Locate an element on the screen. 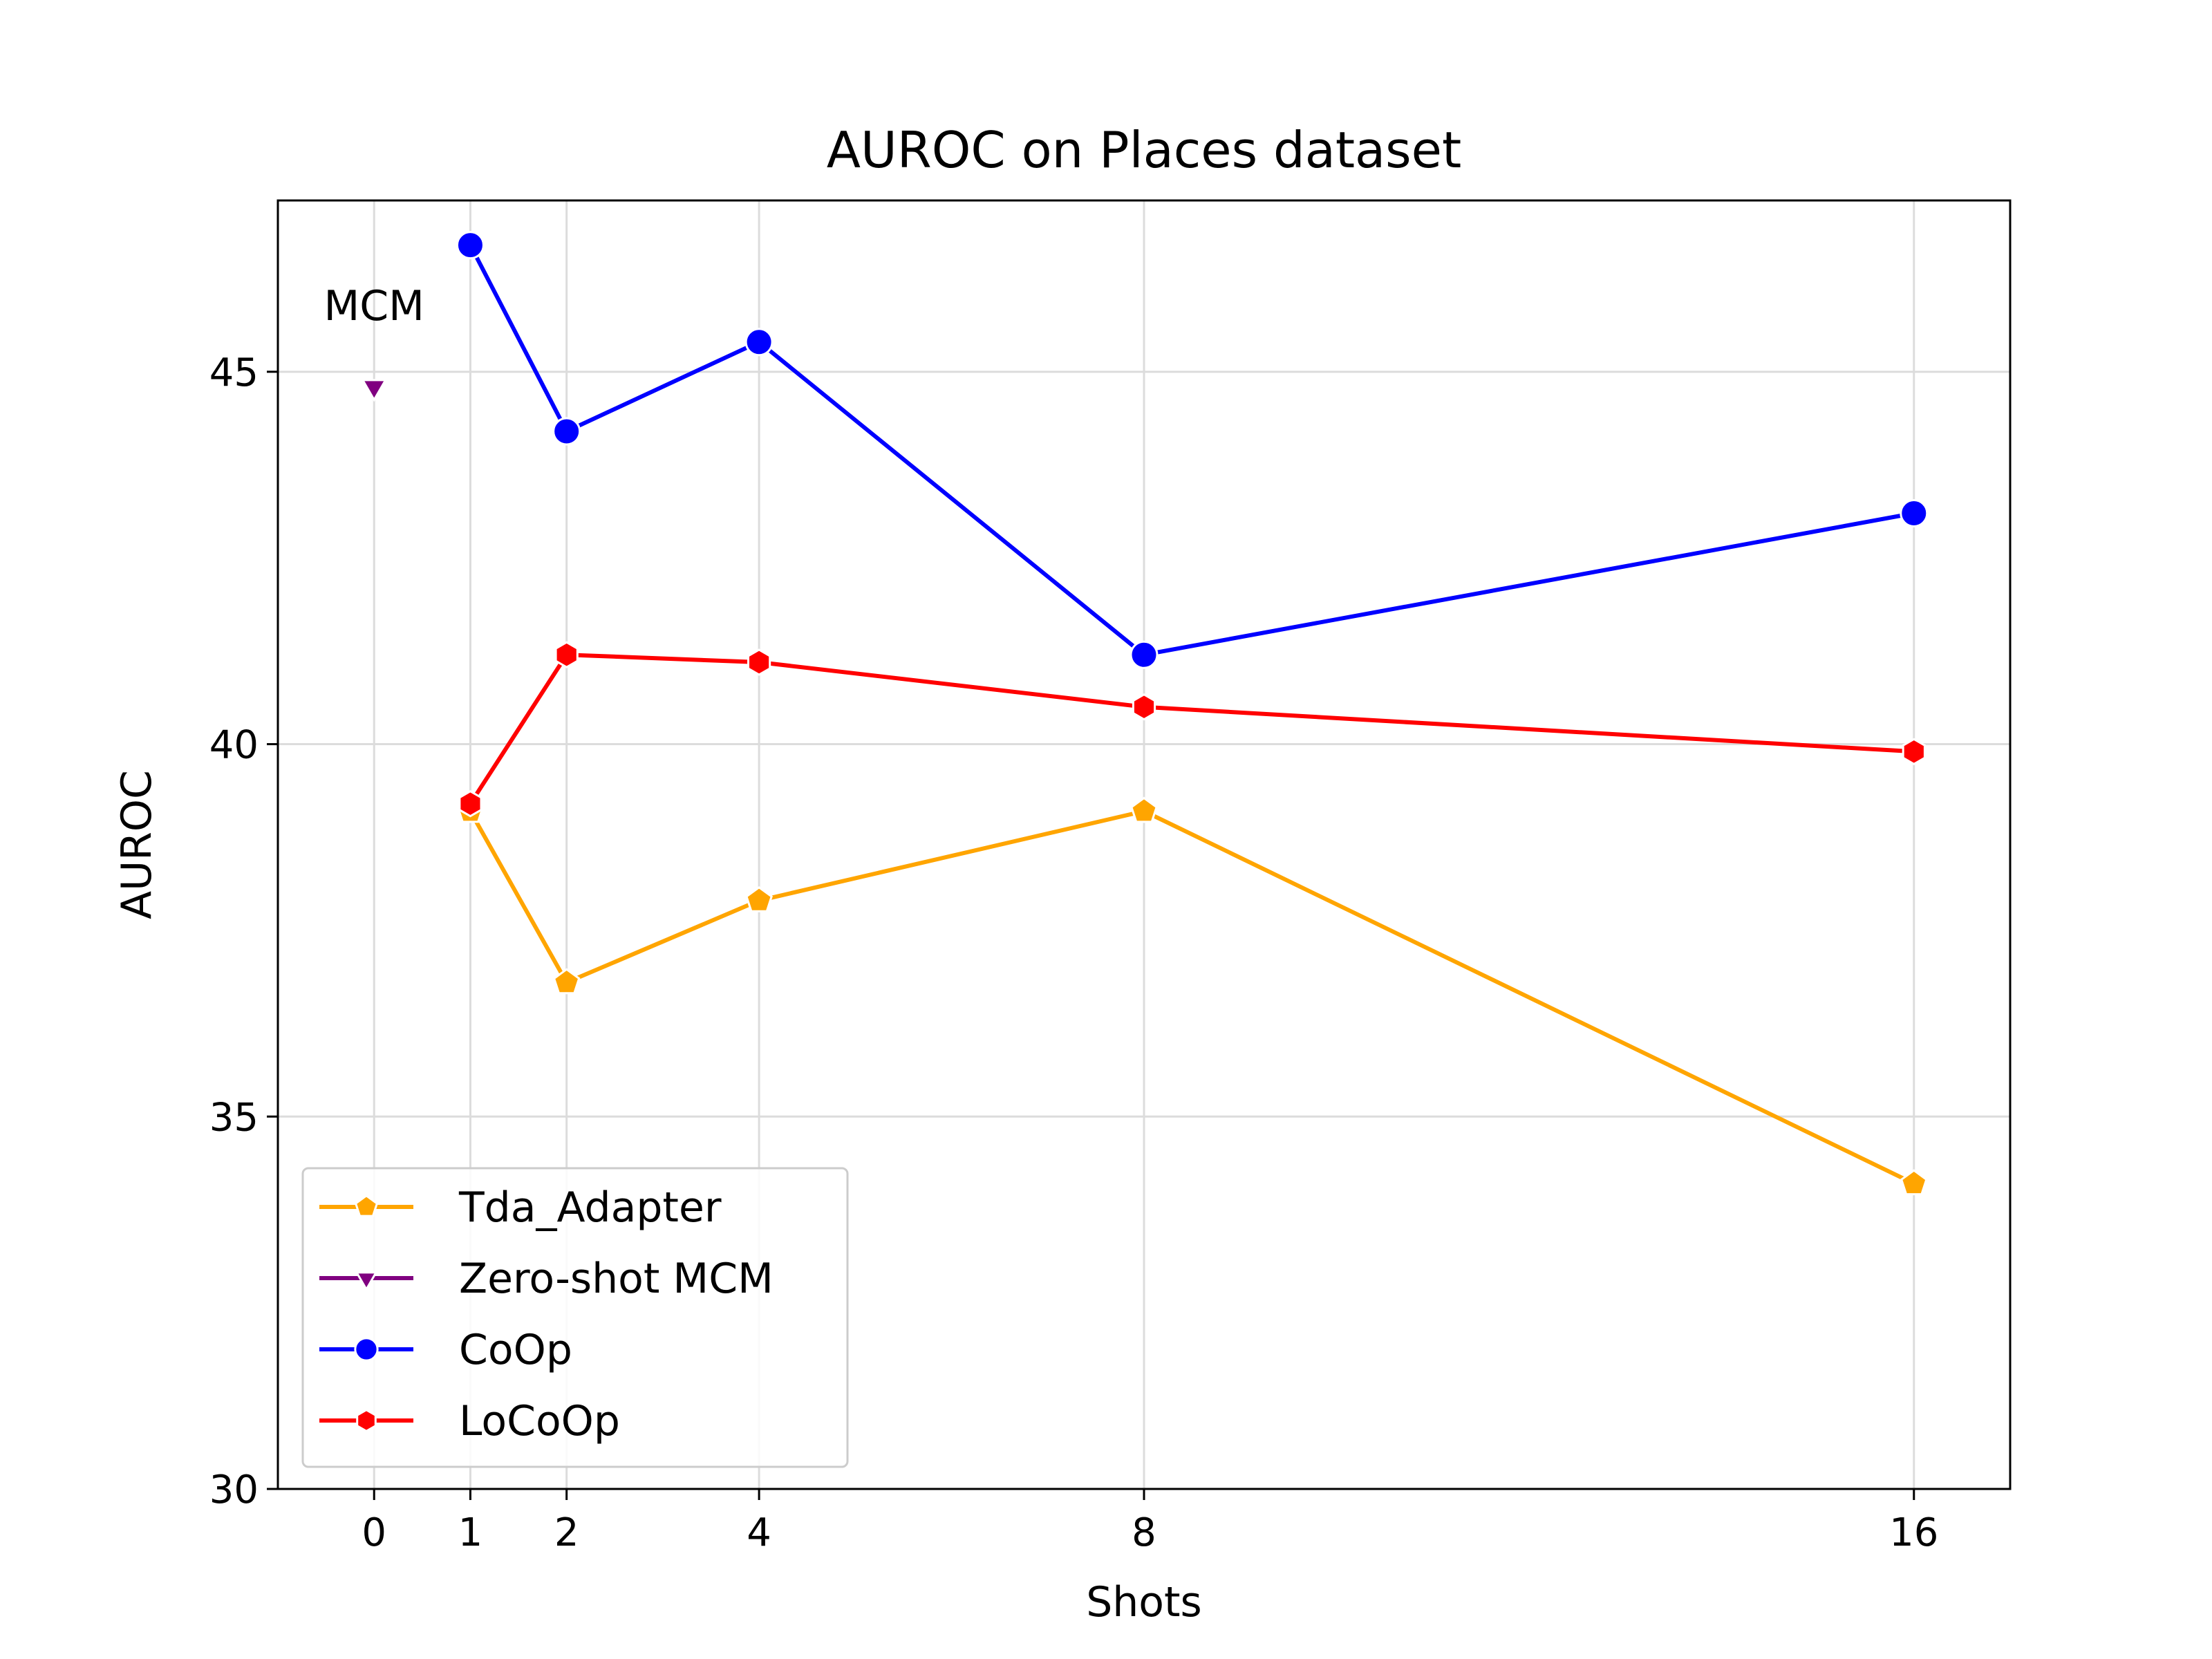 The width and height of the screenshot is (2212, 1659). series-zero-shot-mcm is located at coordinates (374, 391).